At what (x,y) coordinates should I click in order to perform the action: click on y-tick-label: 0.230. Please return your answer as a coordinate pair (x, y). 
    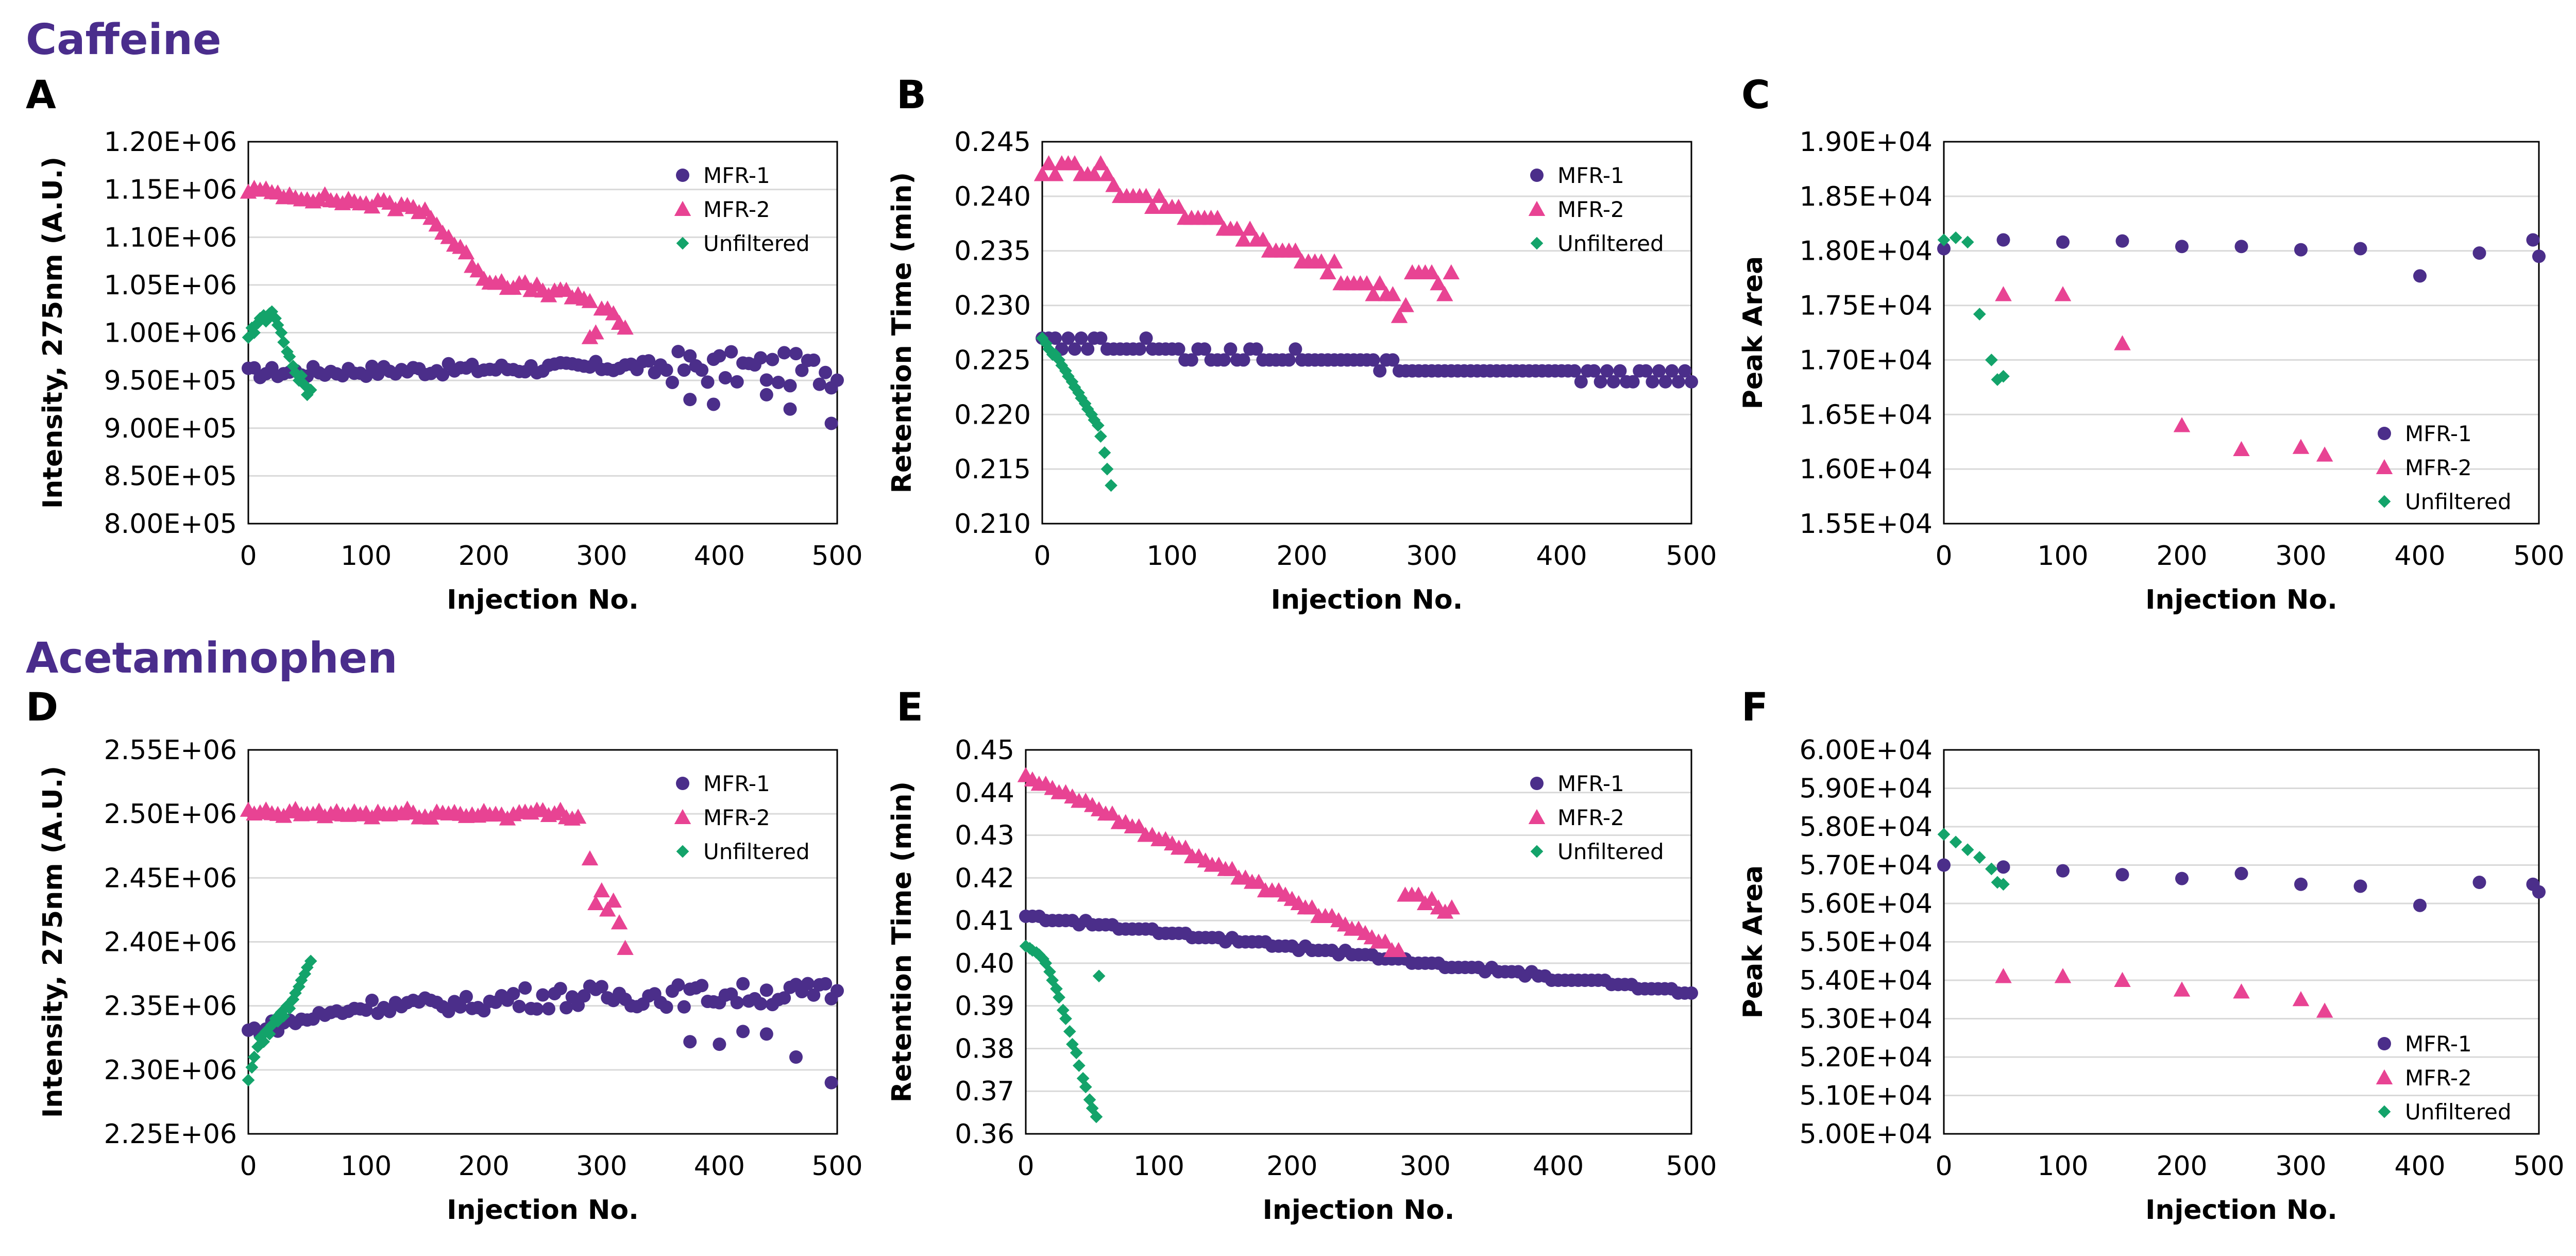
    Looking at the image, I should click on (992, 306).